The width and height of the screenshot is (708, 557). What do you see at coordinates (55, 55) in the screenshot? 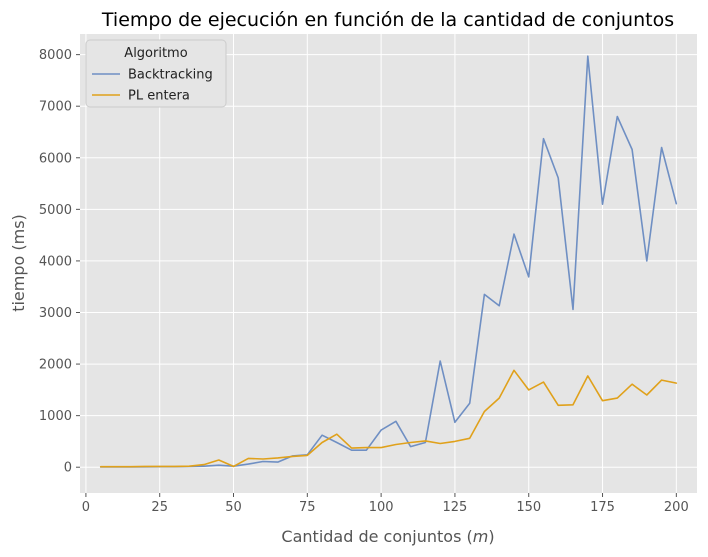
I see `y-tick-label: 8000` at bounding box center [55, 55].